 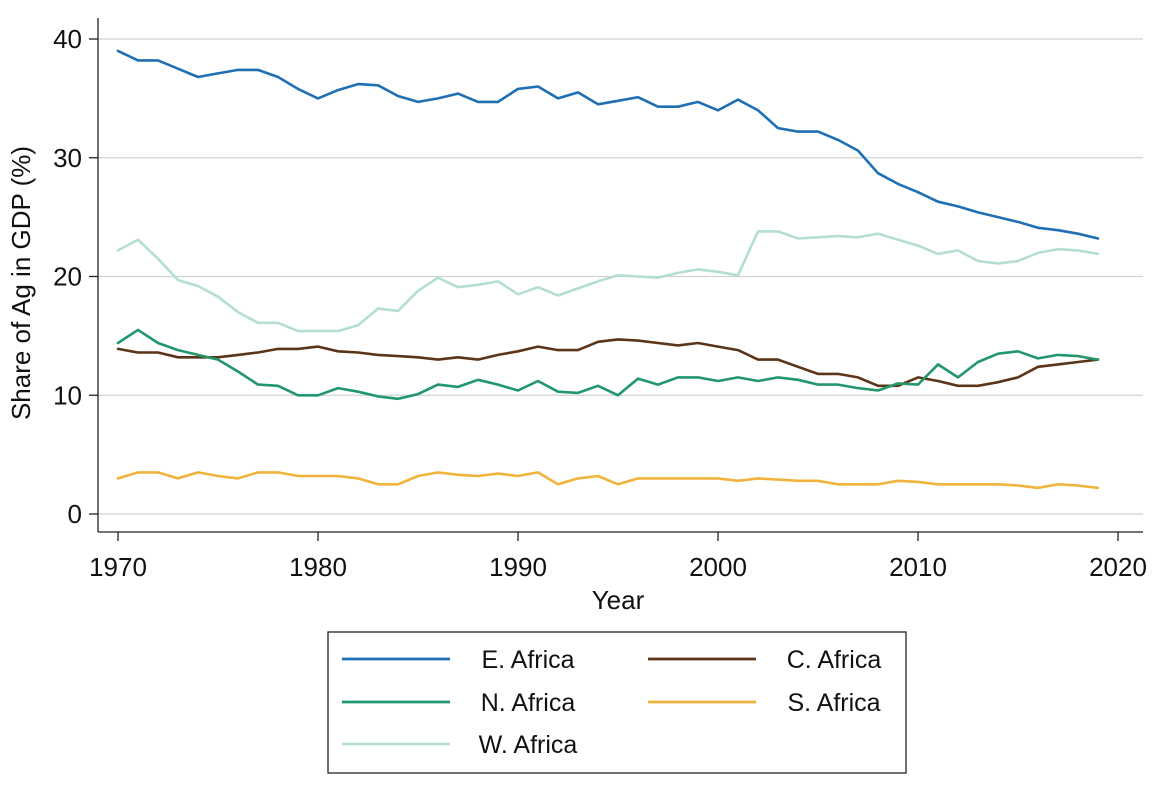 I want to click on y-axis-title: Share of Ag in GDP (%), so click(x=21, y=283).